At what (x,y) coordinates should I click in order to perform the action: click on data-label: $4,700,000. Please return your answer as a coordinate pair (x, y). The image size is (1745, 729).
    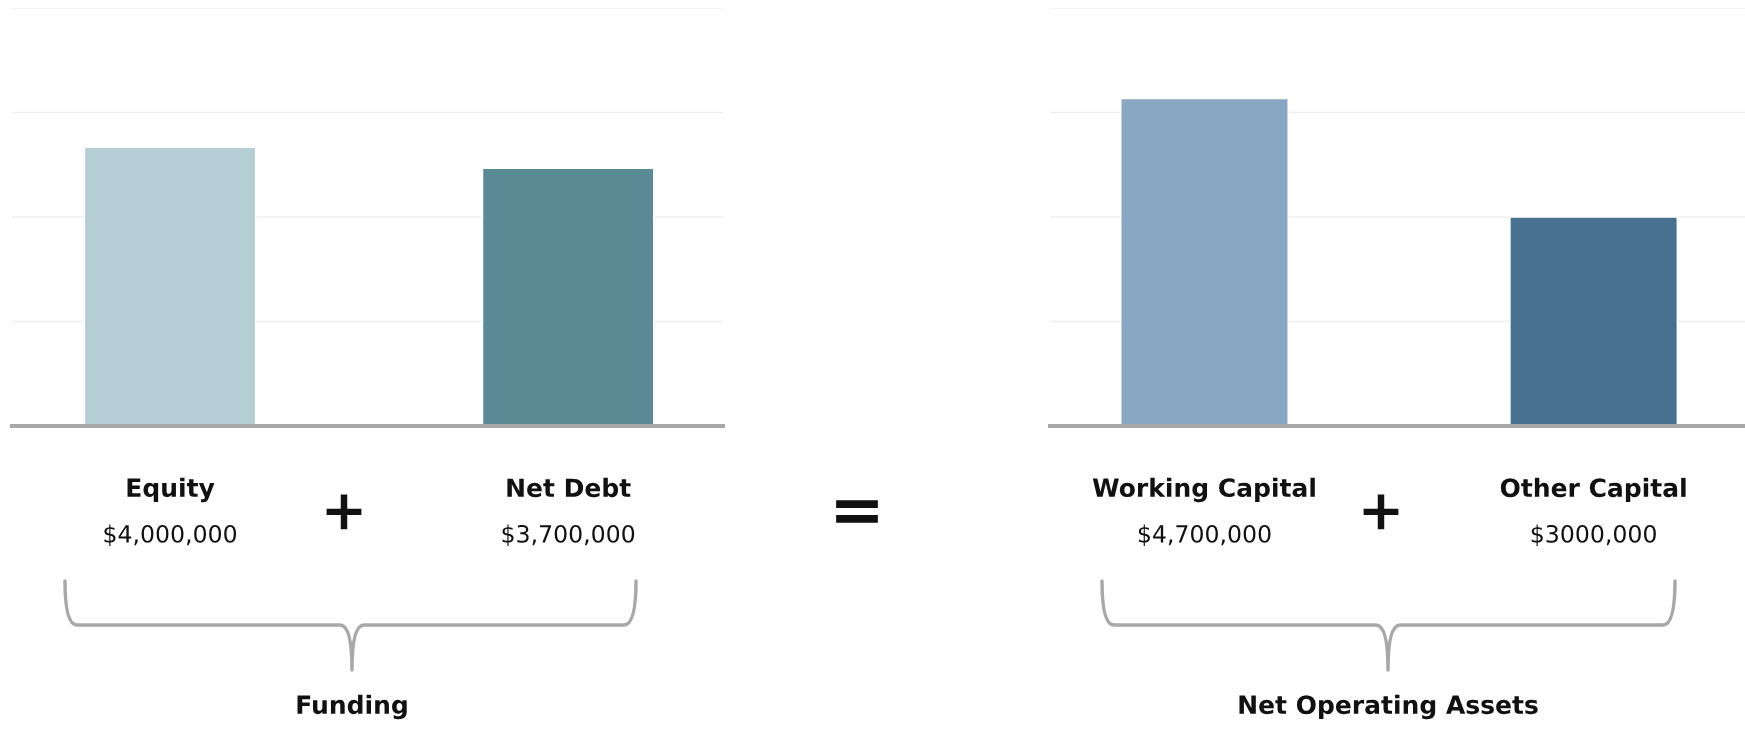
    Looking at the image, I should click on (1204, 535).